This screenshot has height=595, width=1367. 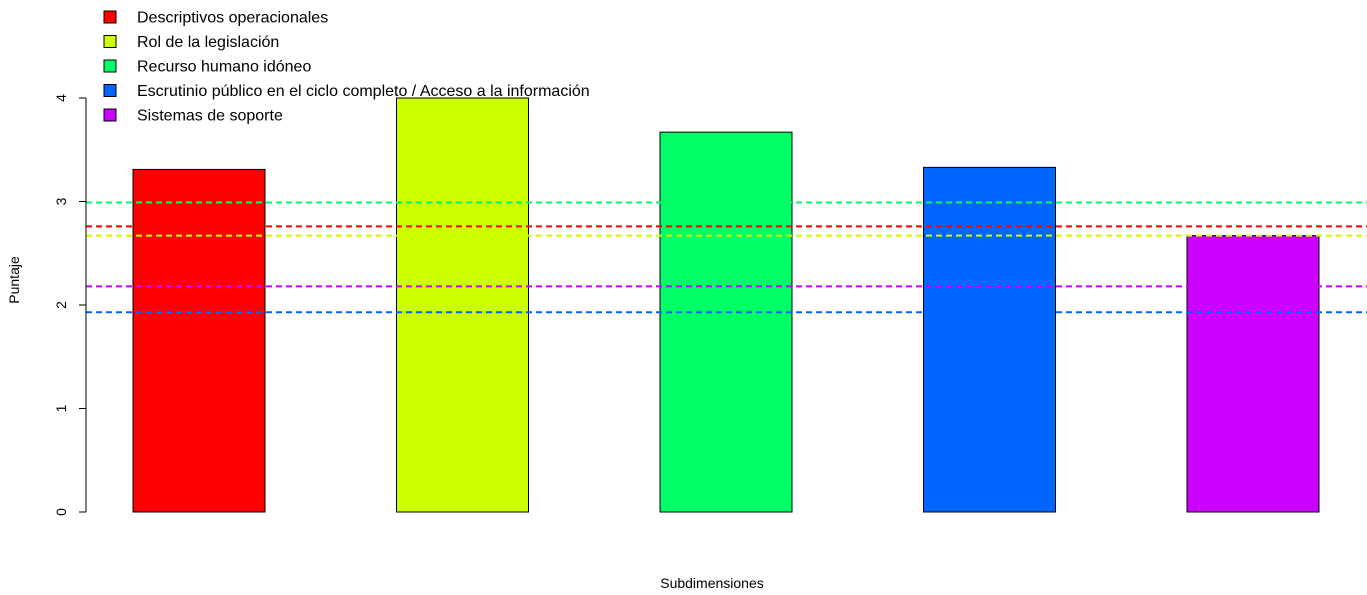 What do you see at coordinates (61, 408) in the screenshot?
I see `y-tick-label-1: 1` at bounding box center [61, 408].